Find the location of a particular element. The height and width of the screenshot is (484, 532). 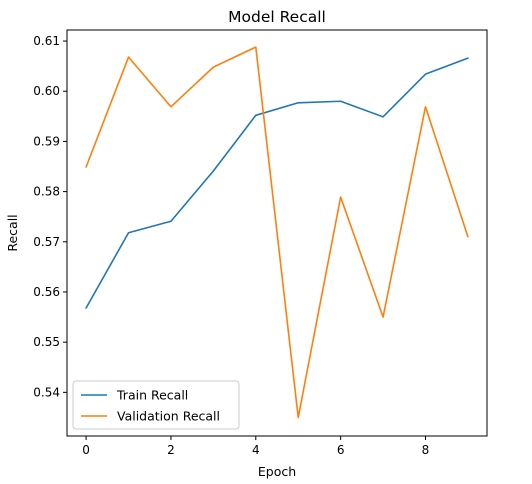

legend-label: Train Recall is located at coordinates (152, 395).